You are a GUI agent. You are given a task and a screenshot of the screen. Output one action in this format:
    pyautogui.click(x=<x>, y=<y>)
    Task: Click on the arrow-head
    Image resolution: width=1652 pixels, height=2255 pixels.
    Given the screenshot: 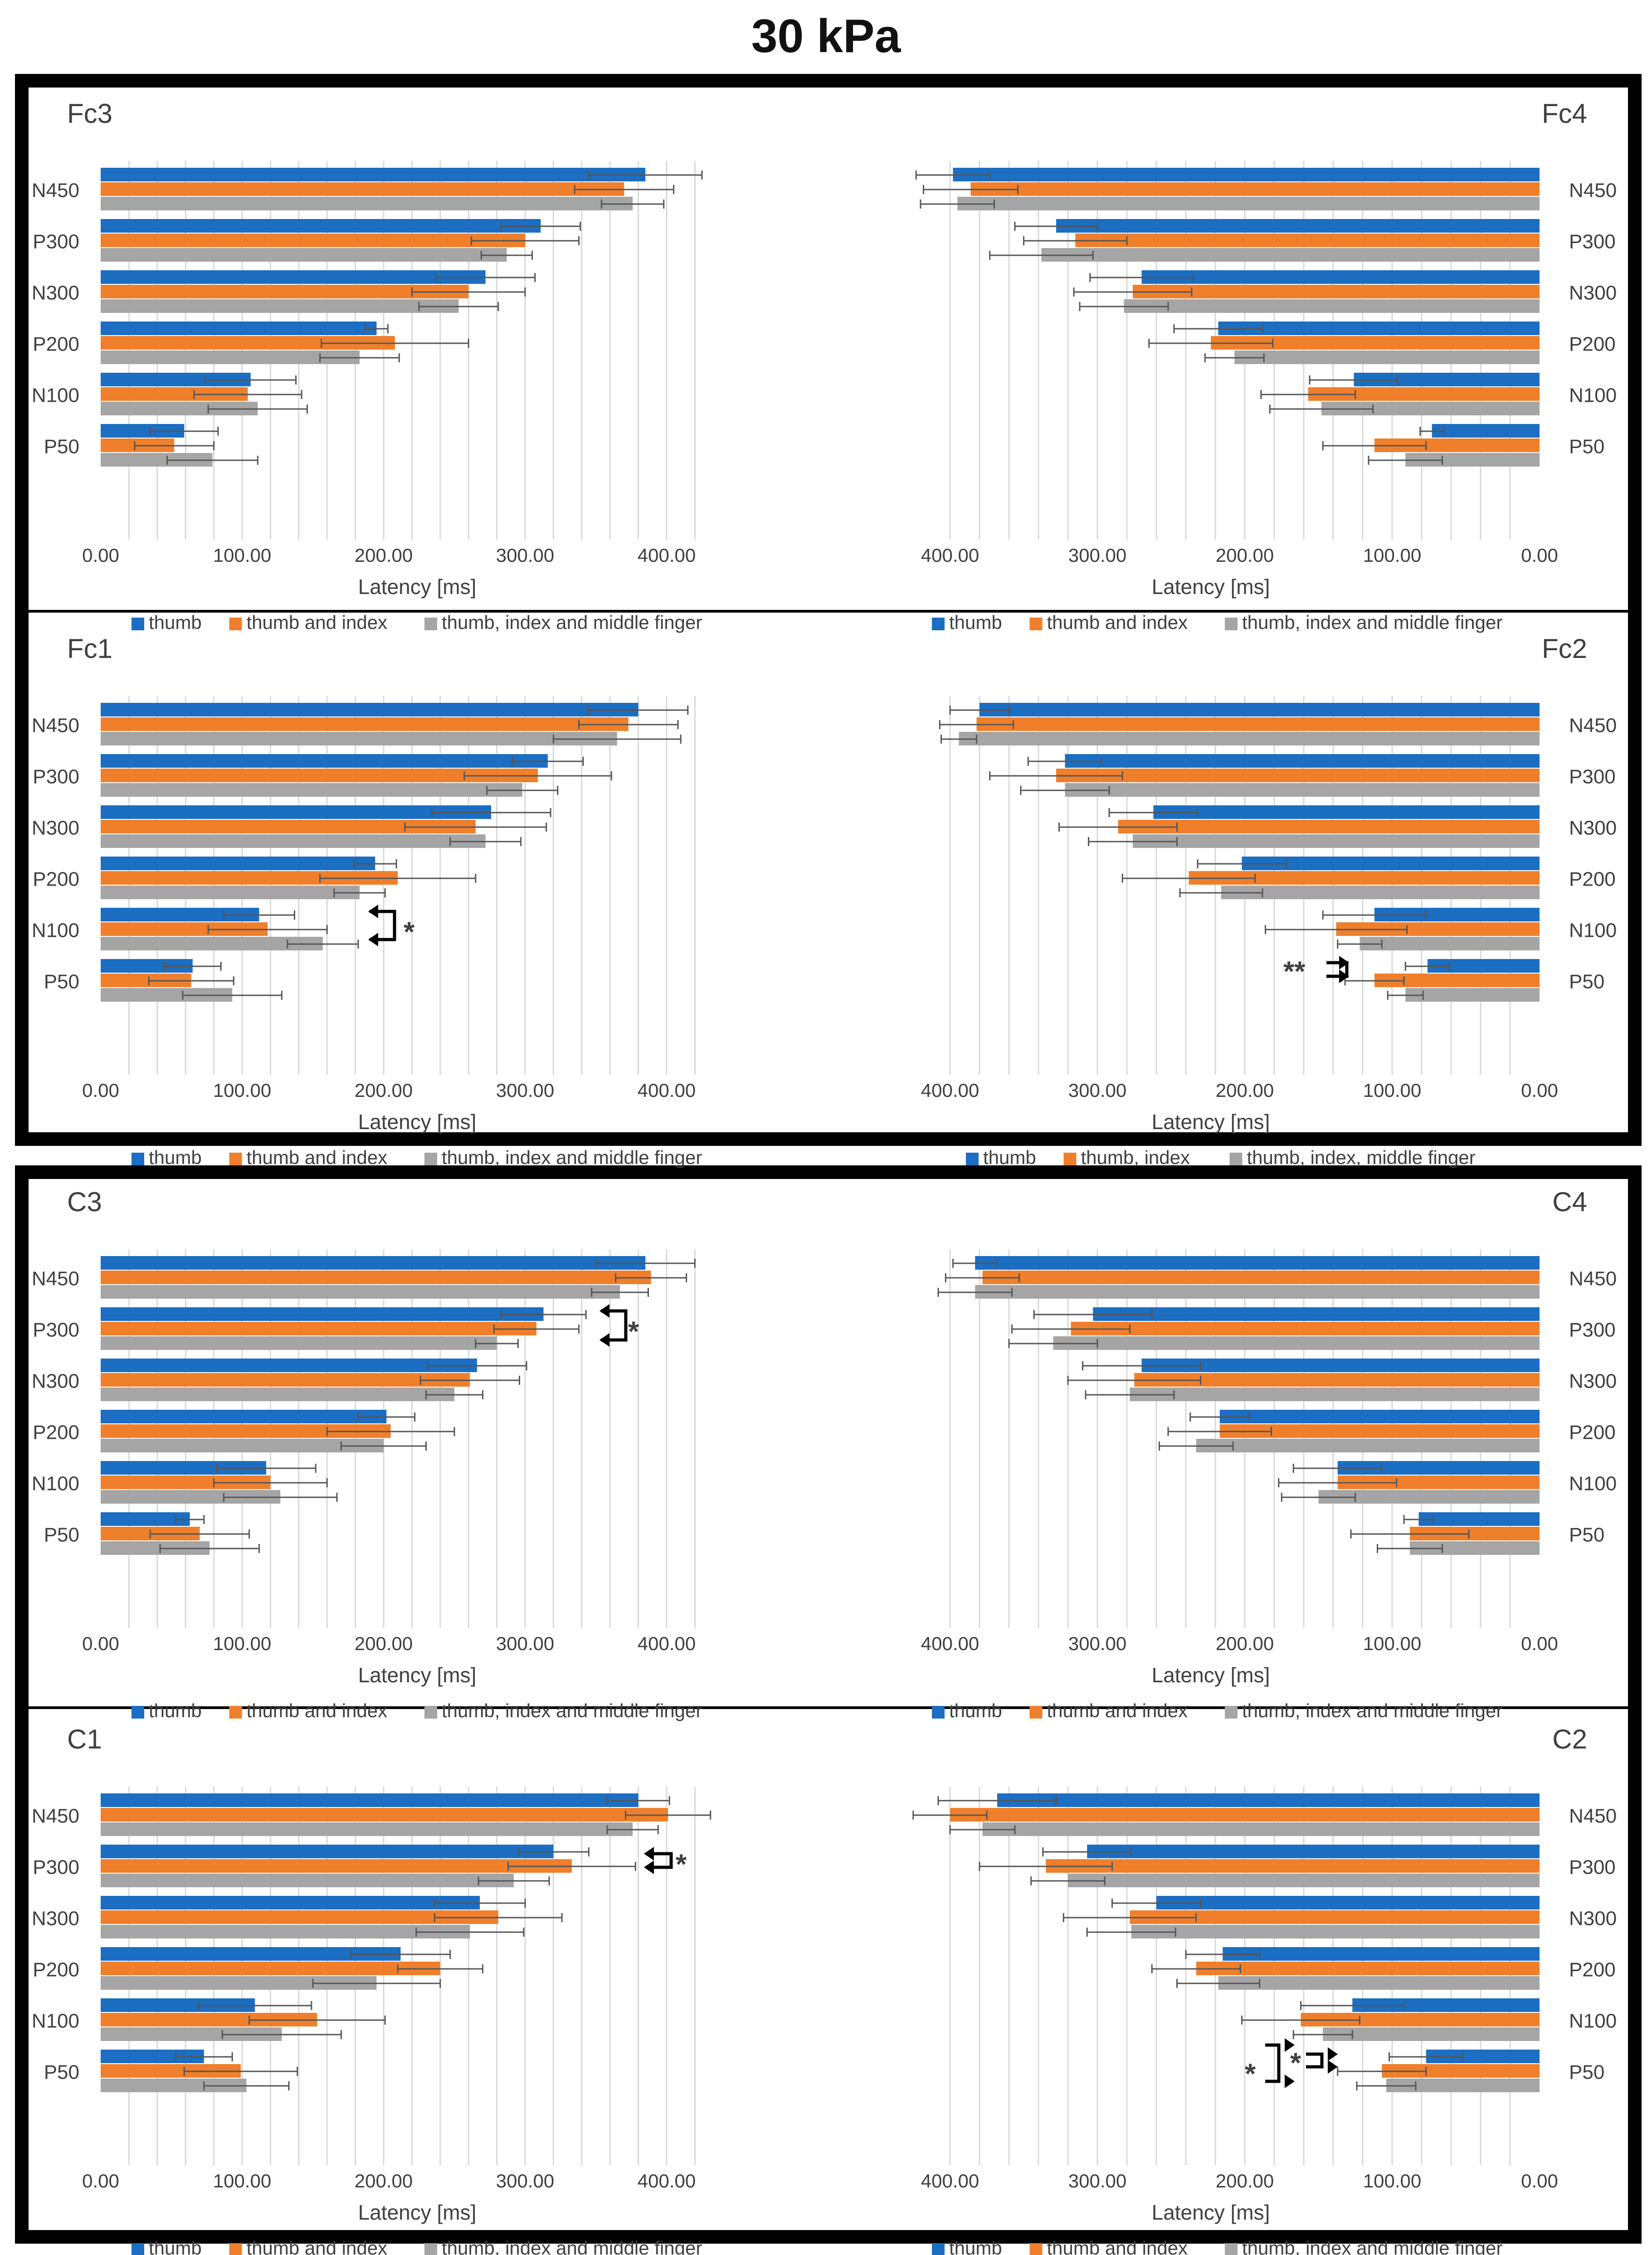 What is the action you would take?
    pyautogui.click(x=649, y=1853)
    